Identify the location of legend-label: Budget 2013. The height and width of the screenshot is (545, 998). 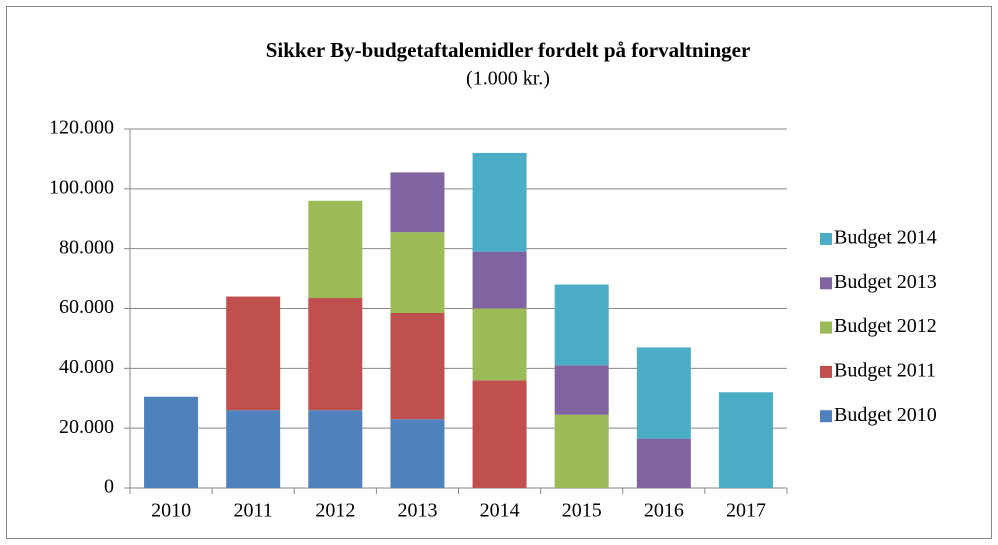
(885, 282).